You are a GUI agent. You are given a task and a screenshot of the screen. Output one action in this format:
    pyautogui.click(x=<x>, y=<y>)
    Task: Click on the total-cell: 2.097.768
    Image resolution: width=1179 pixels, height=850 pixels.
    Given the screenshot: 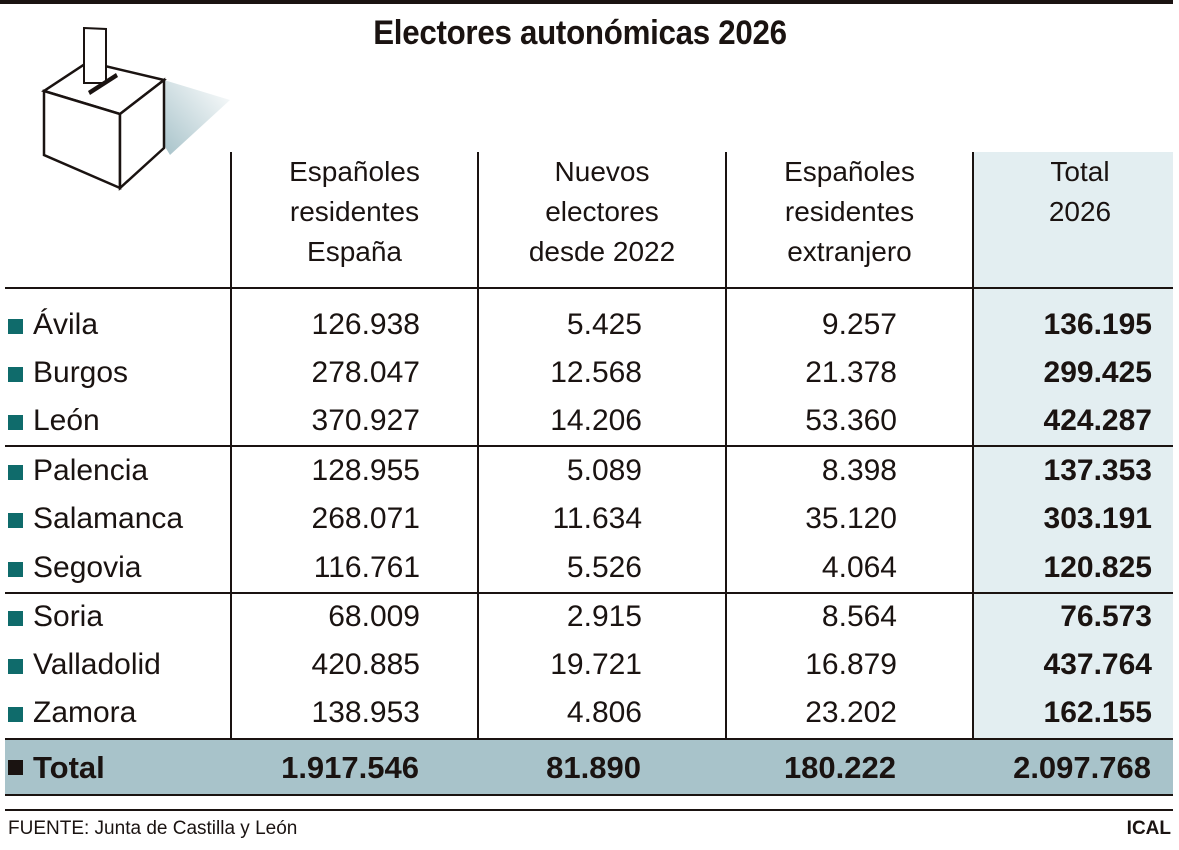 What is the action you would take?
    pyautogui.click(x=1082, y=767)
    